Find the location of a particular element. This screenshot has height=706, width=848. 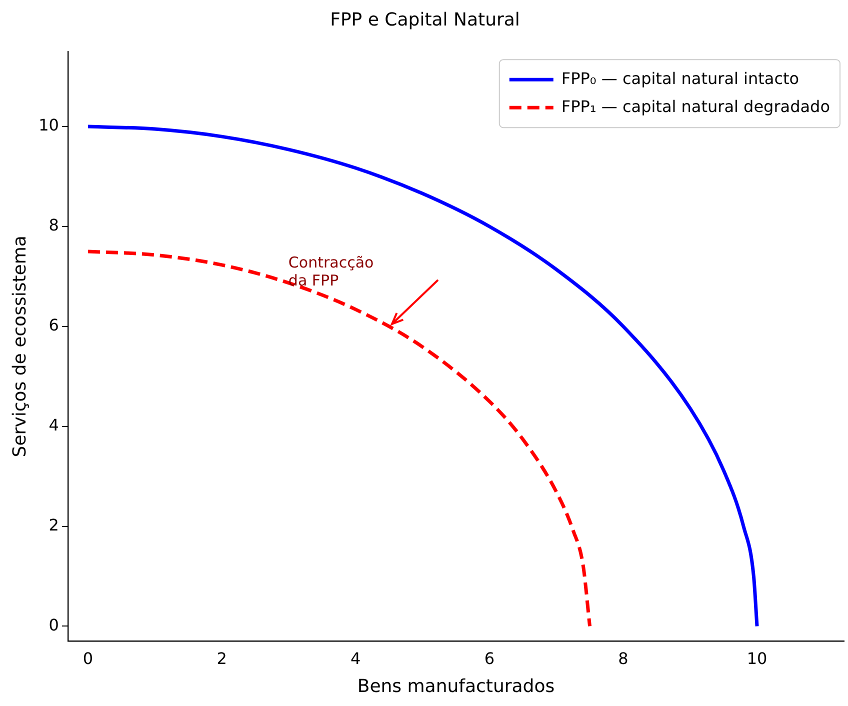

x-tick-label: 4 is located at coordinates (355, 658).